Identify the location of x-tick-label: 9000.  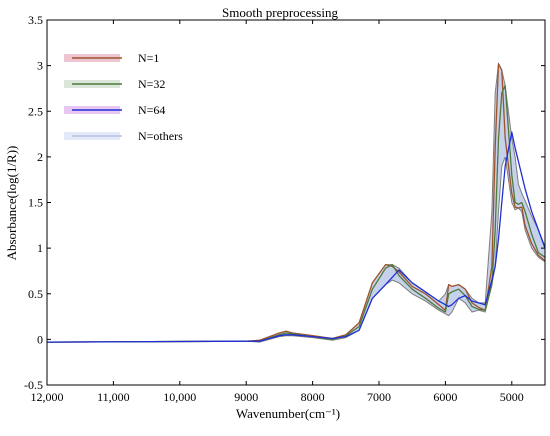
(246, 397).